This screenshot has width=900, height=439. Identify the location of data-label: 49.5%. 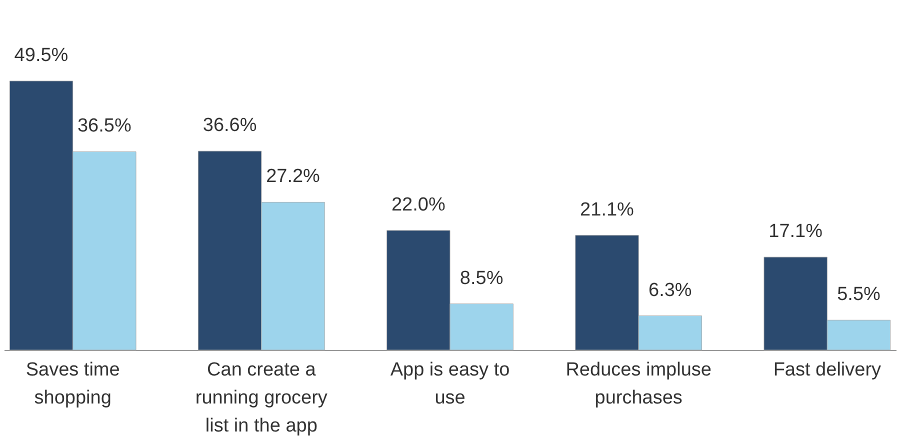
(41, 55).